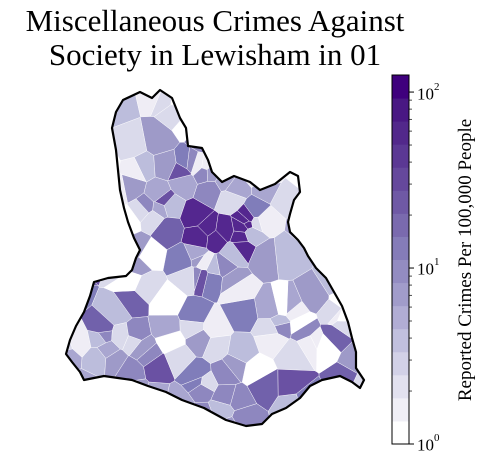  I want to click on colorbar-tick-label-10: 10¹, so click(428, 268).